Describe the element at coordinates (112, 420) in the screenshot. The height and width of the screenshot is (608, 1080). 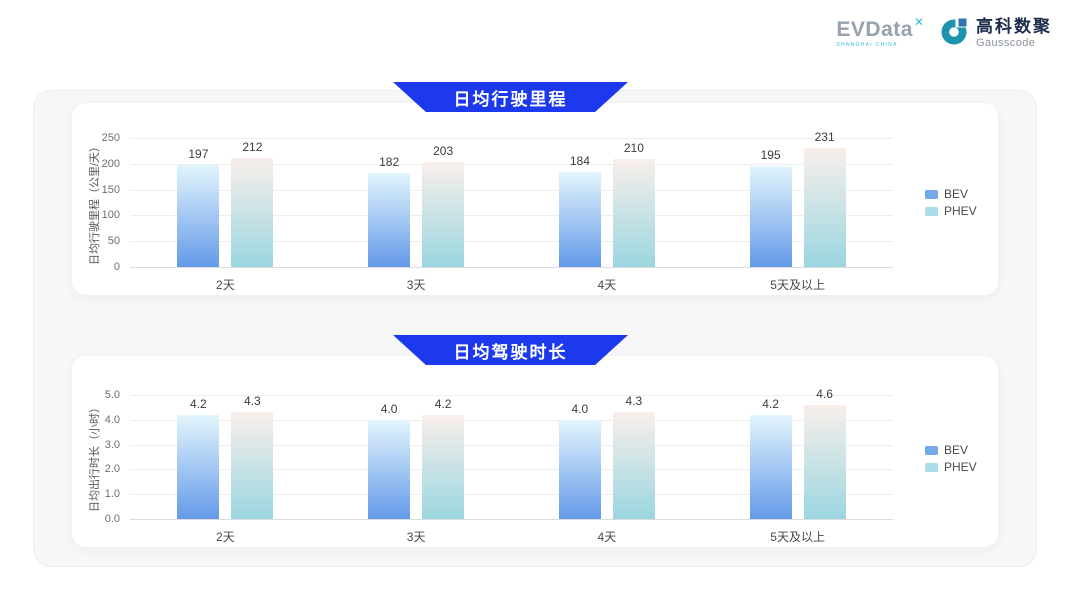
I see `y-tick-label: 4.0` at that location.